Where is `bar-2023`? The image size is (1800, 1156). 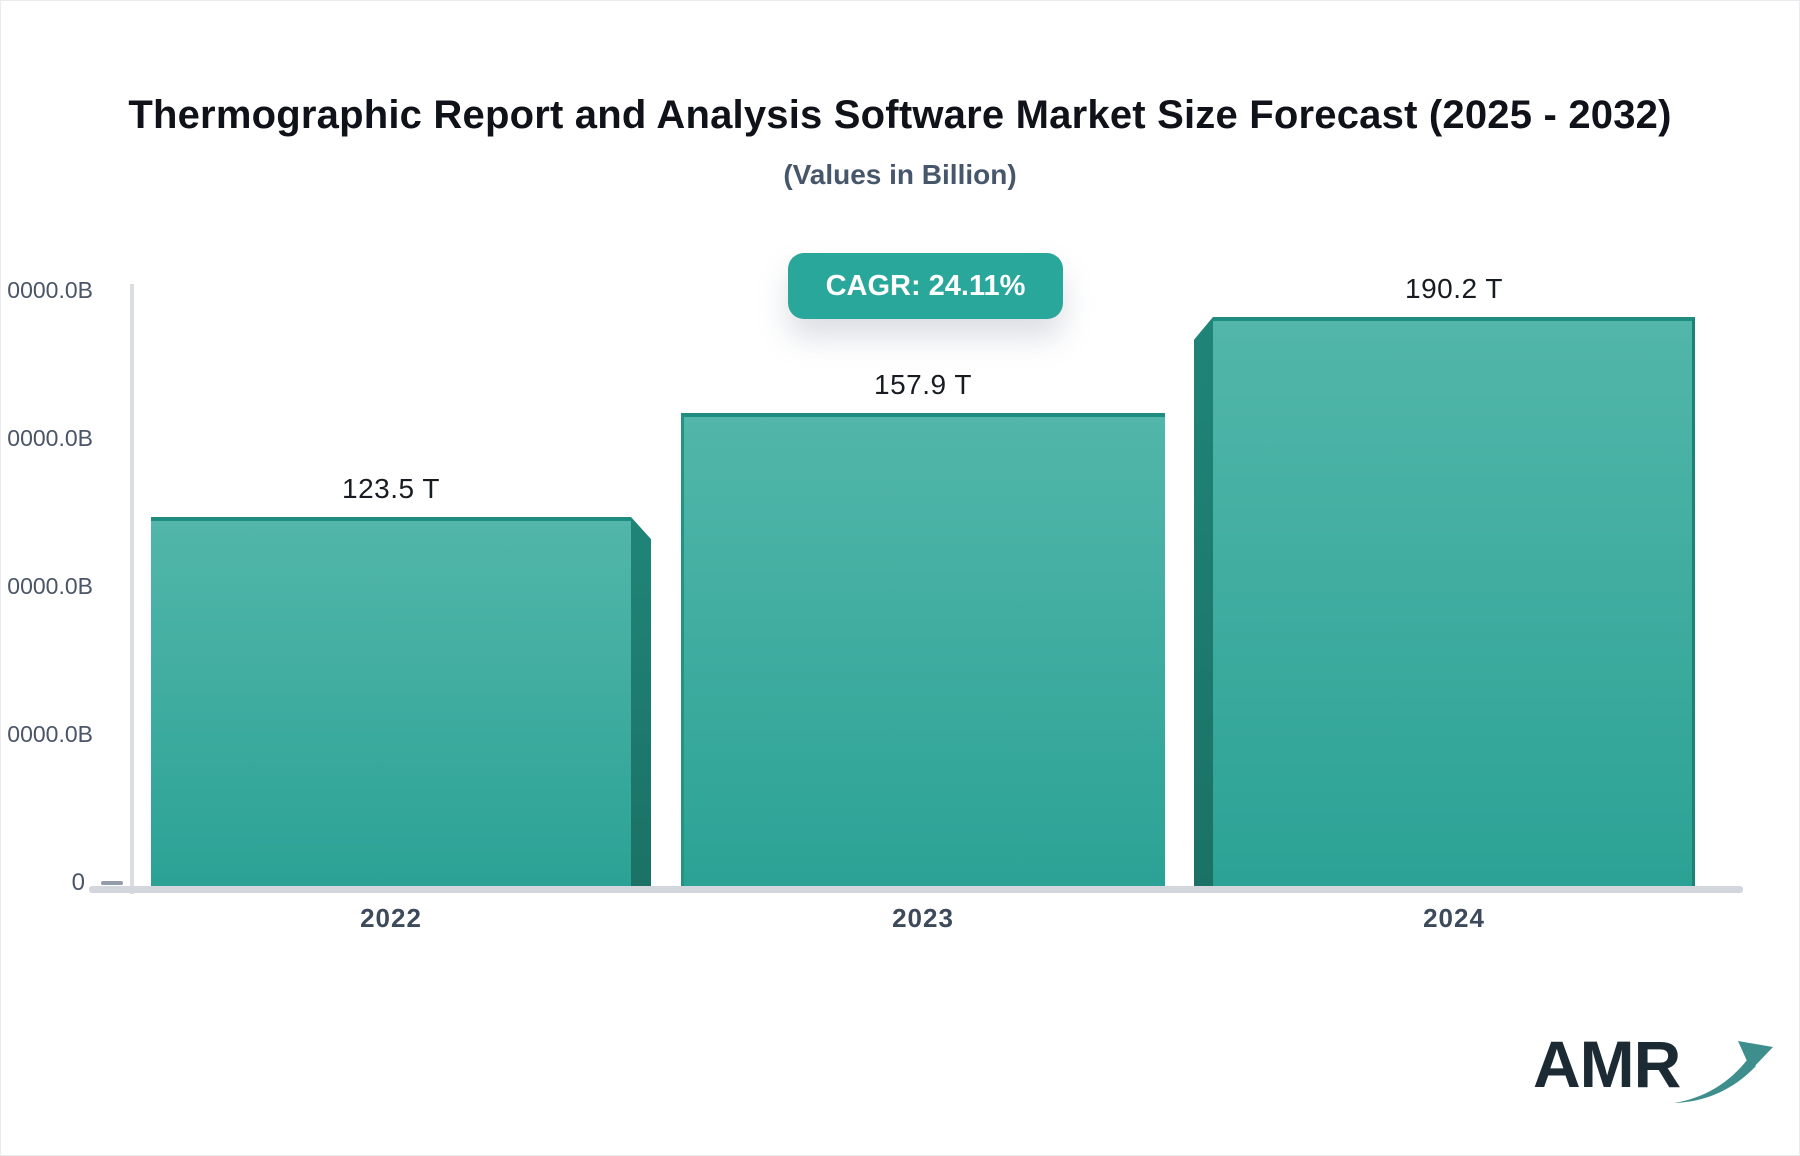 bar-2023 is located at coordinates (923, 649).